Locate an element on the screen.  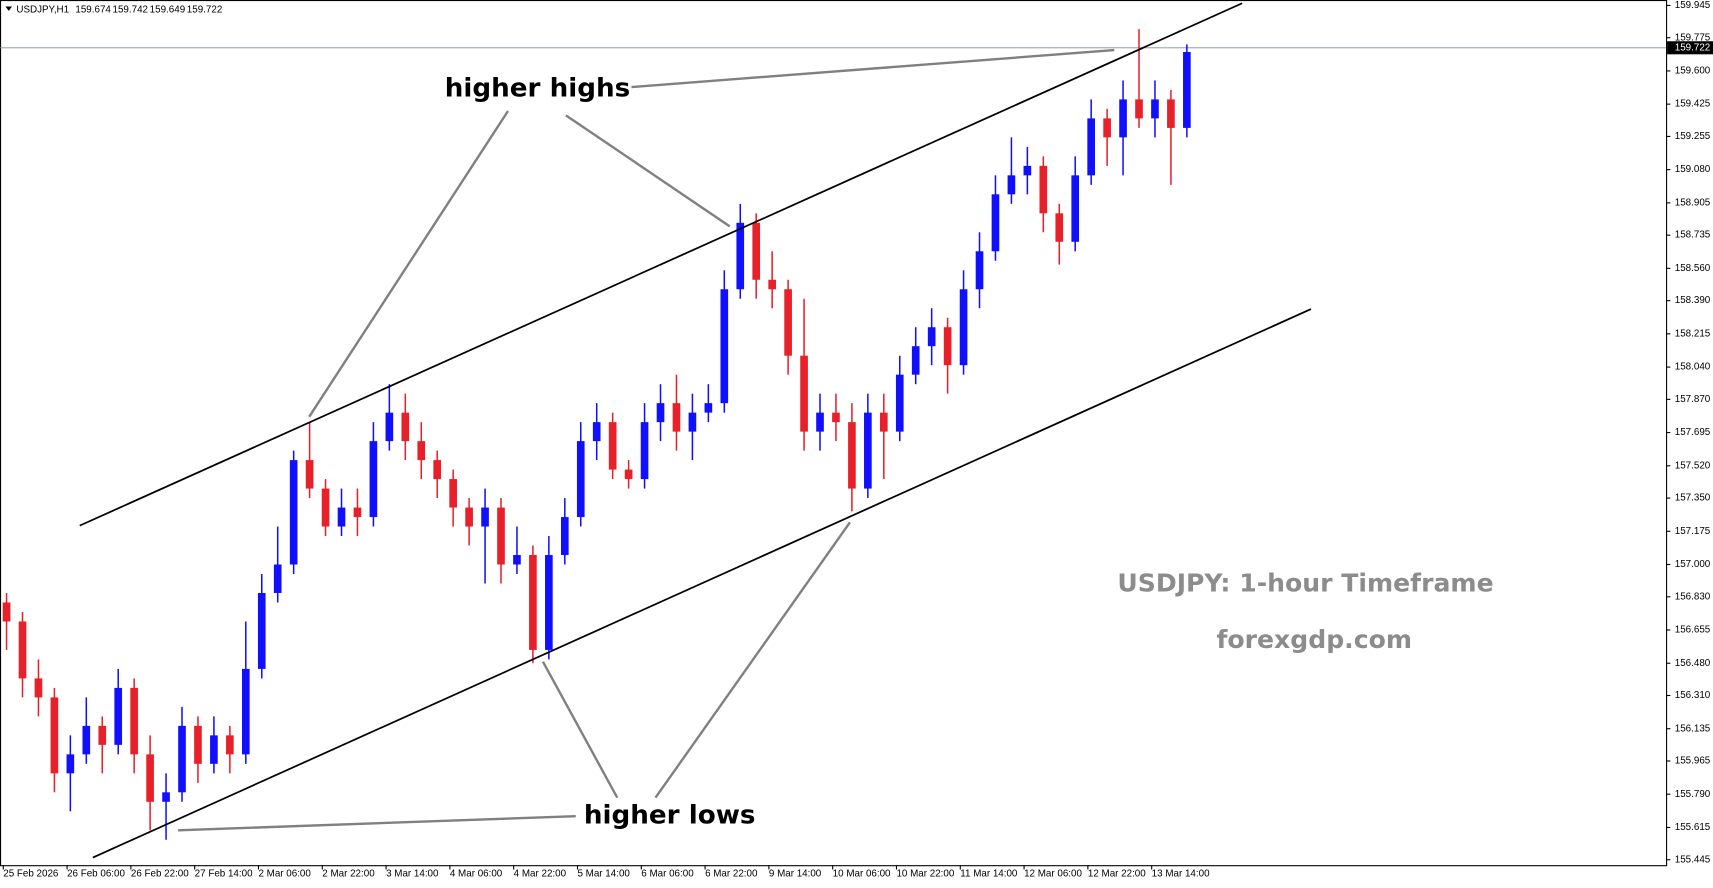
y-tick-label: 158.040 is located at coordinates (1693, 367).